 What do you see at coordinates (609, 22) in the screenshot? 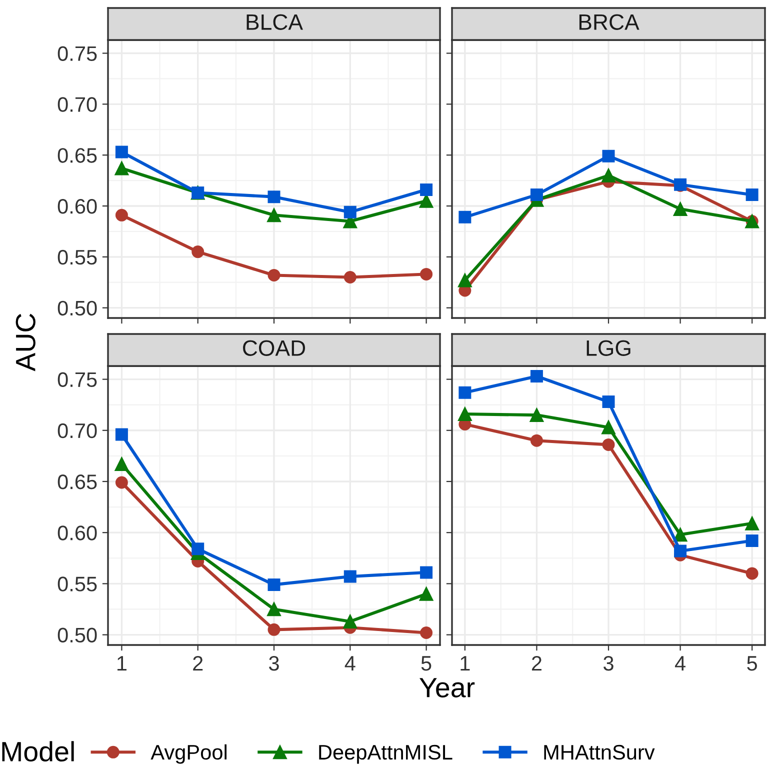
I see `chart-title: BRCA` at bounding box center [609, 22].